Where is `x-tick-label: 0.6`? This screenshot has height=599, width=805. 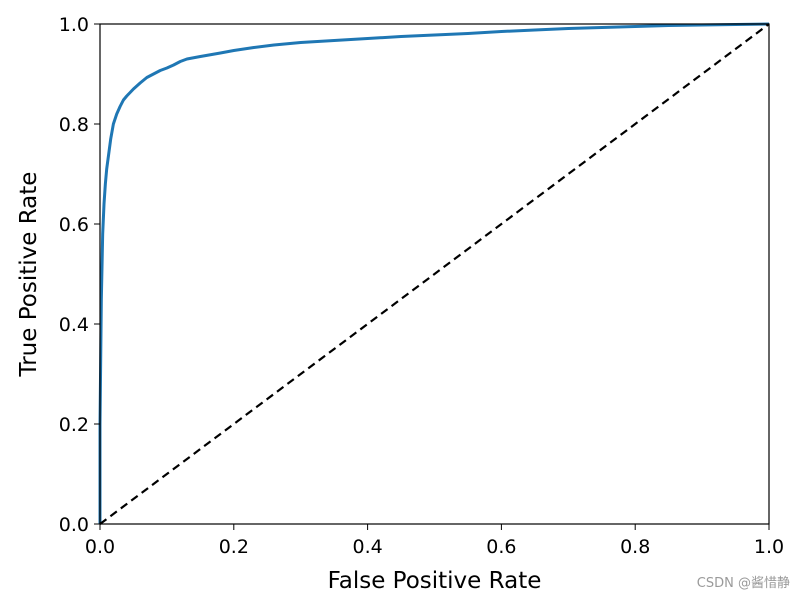
x-tick-label: 0.6 is located at coordinates (501, 547).